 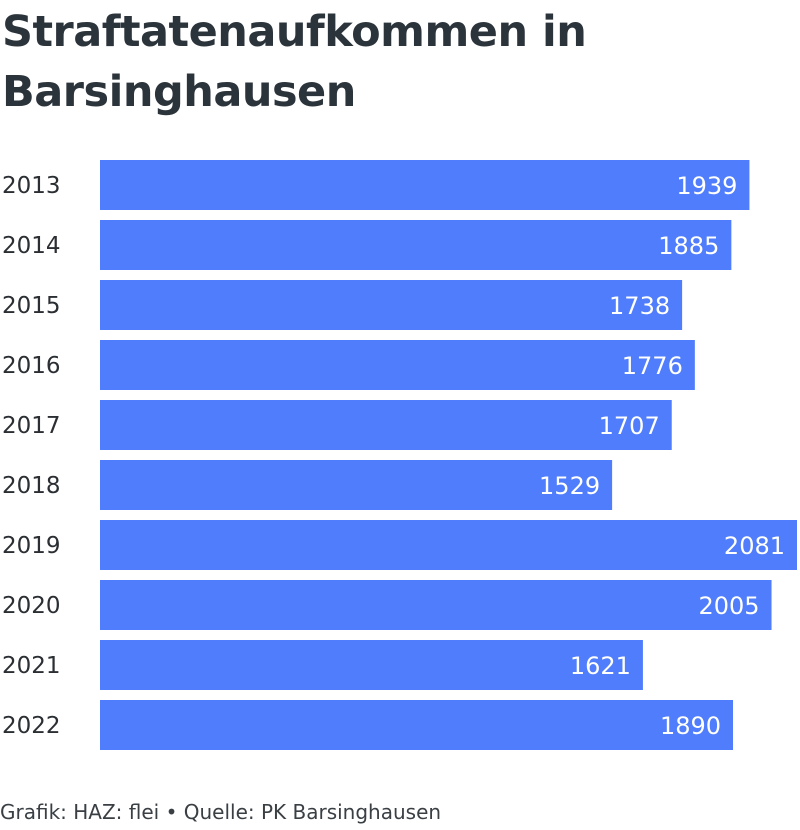 What do you see at coordinates (688, 246) in the screenshot?
I see `value-label-2014: 1885` at bounding box center [688, 246].